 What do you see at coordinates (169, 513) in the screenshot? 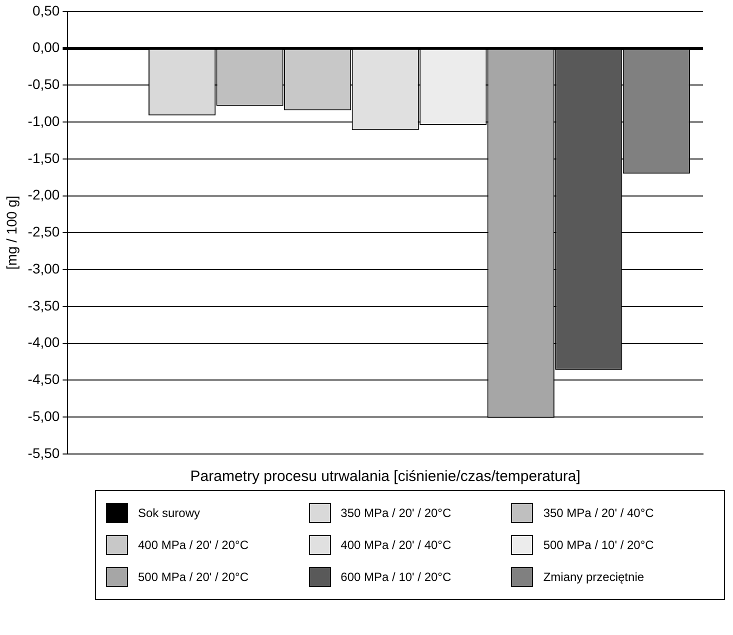
I see `legend-label: Sok surowy` at bounding box center [169, 513].